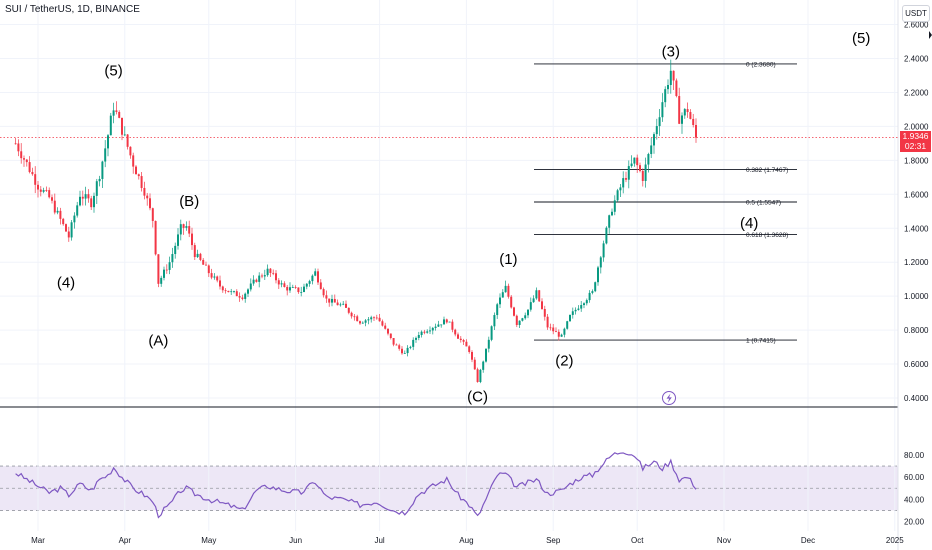 The width and height of the screenshot is (932, 550). What do you see at coordinates (356, 485) in the screenshot?
I see `rsi-line` at bounding box center [356, 485].